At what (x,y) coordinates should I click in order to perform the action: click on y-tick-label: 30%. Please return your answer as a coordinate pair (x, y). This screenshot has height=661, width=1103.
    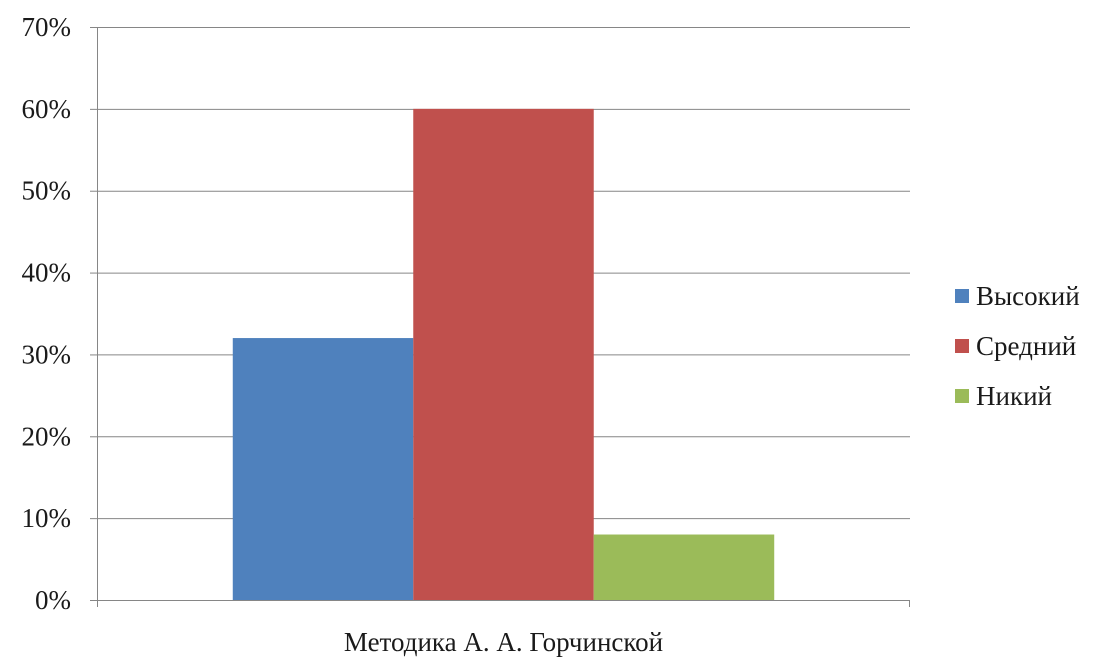
    Looking at the image, I should click on (47, 354).